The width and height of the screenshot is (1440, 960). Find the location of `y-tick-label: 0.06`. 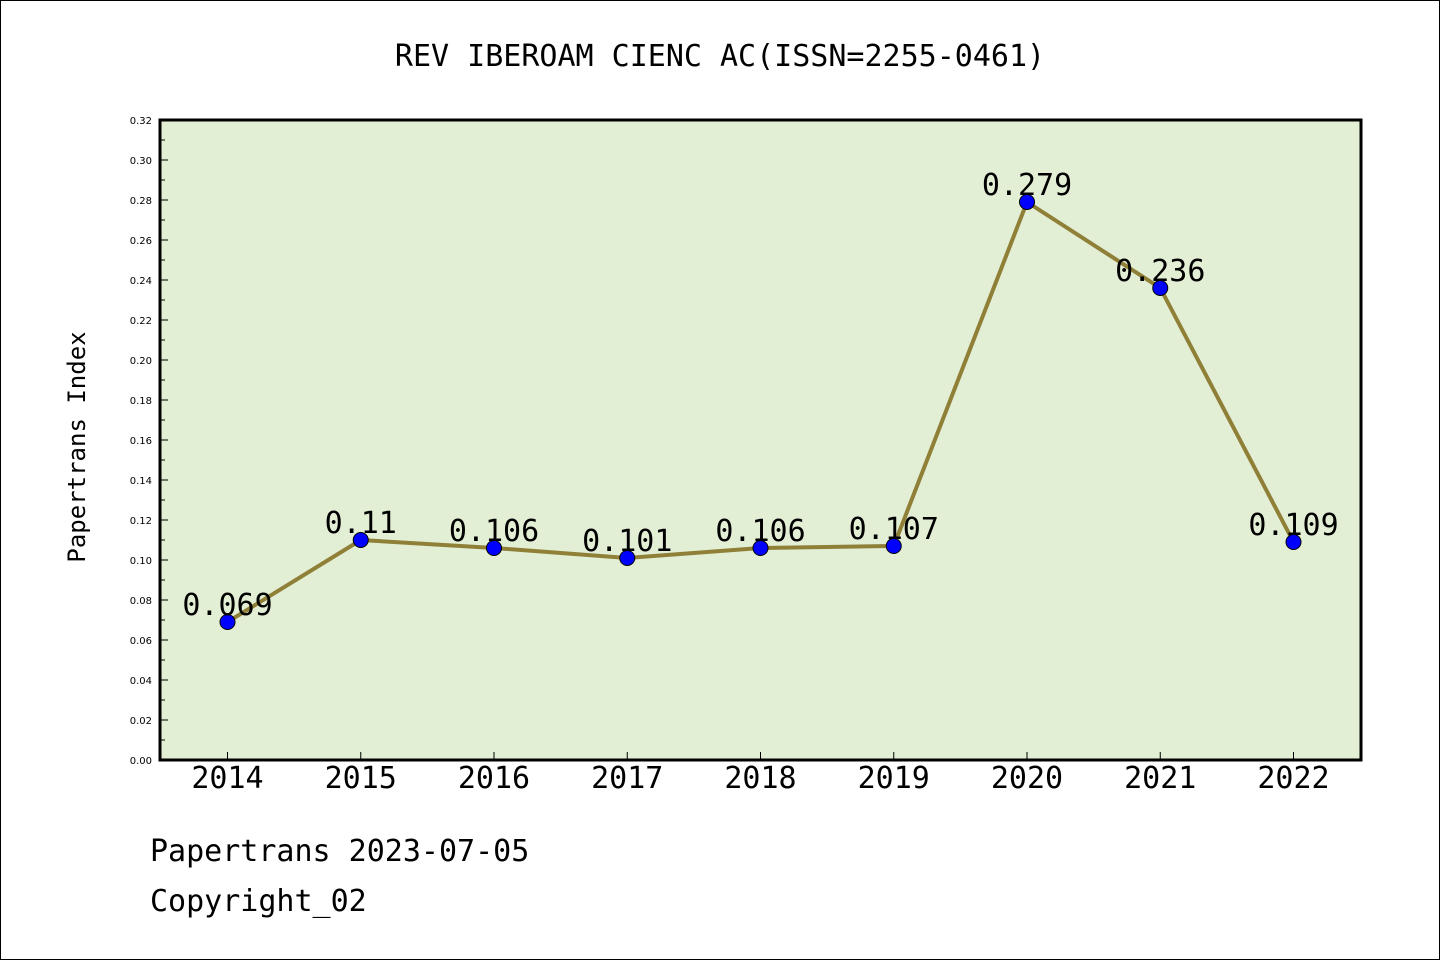

y-tick-label: 0.06 is located at coordinates (141, 641).